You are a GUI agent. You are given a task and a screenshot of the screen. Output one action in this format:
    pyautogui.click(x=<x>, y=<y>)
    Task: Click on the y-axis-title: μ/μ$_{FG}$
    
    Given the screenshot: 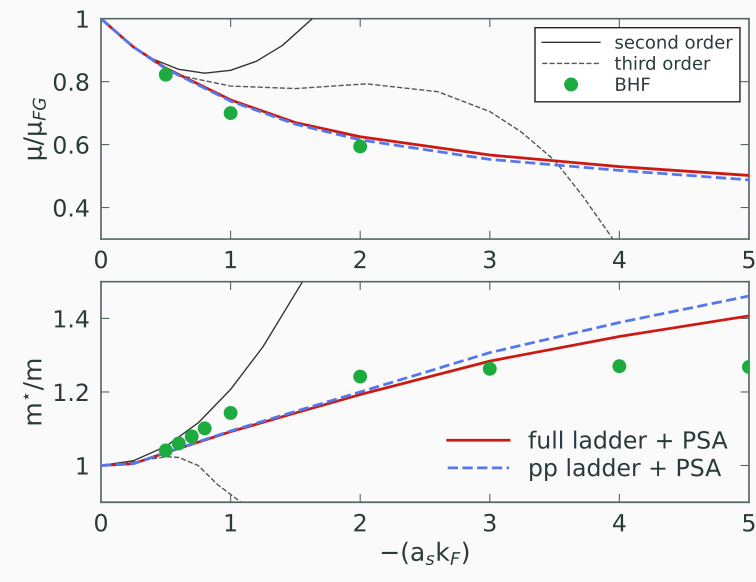 What is the action you would take?
    pyautogui.click(x=35, y=129)
    